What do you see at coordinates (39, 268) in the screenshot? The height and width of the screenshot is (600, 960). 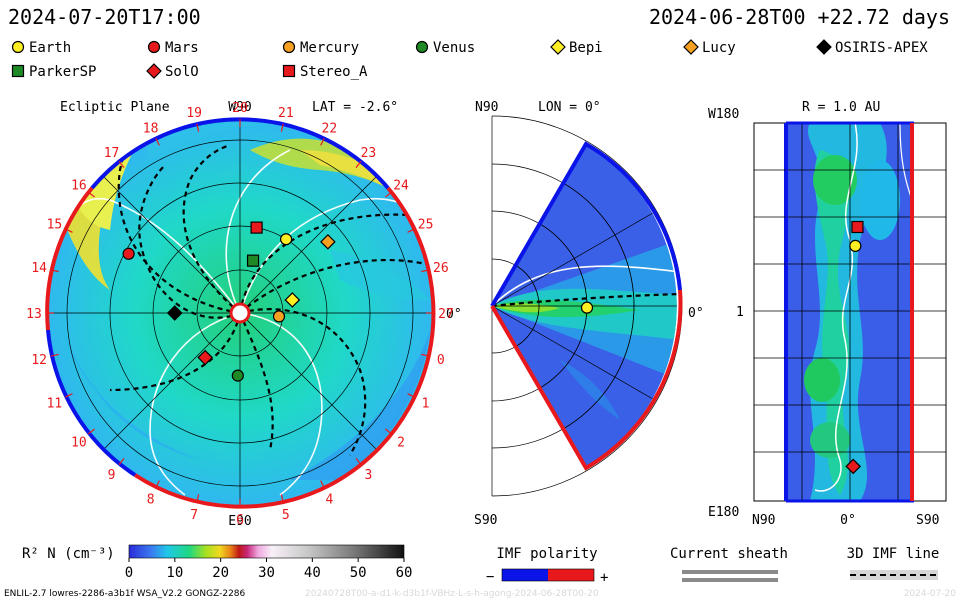 I see `rotation-label-14: 14` at bounding box center [39, 268].